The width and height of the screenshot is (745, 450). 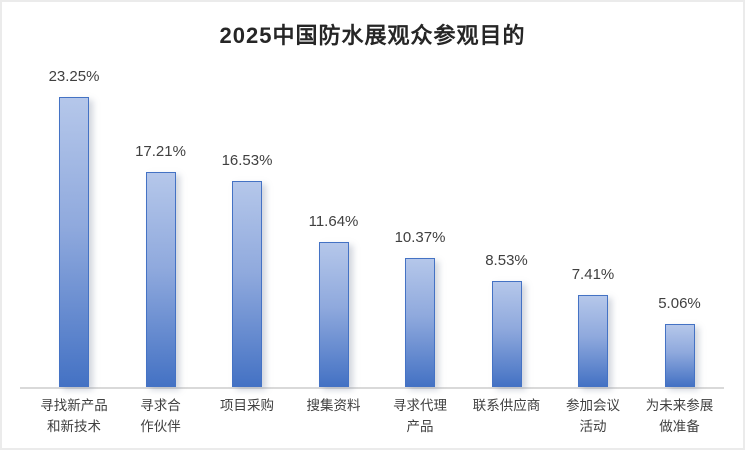 What do you see at coordinates (420, 237) in the screenshot?
I see `value-label: 10.37%` at bounding box center [420, 237].